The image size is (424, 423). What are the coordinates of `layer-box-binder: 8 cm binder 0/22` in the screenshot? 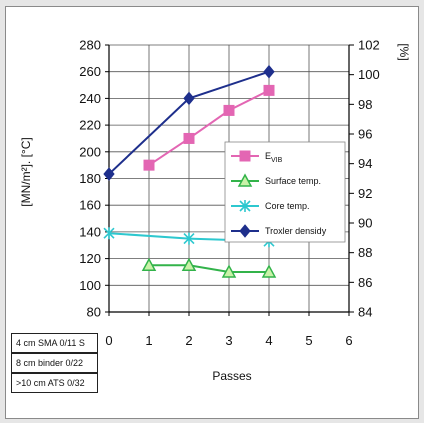 It's located at (54, 363).